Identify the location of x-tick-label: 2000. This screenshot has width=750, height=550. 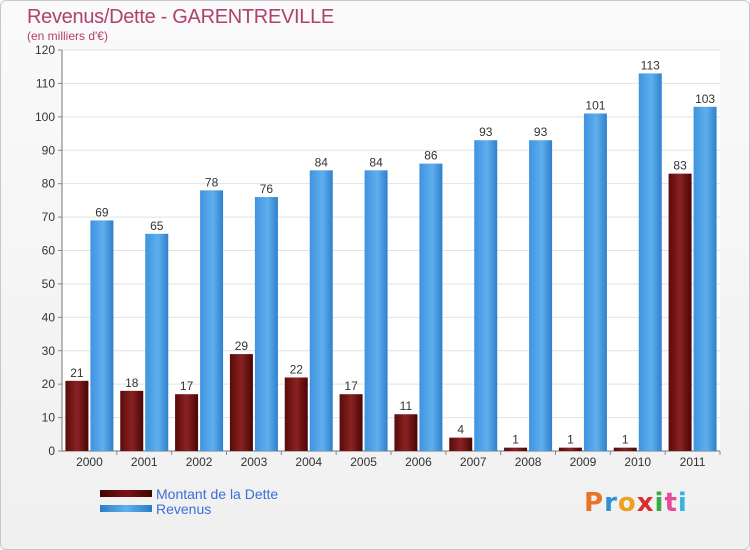
(89, 462).